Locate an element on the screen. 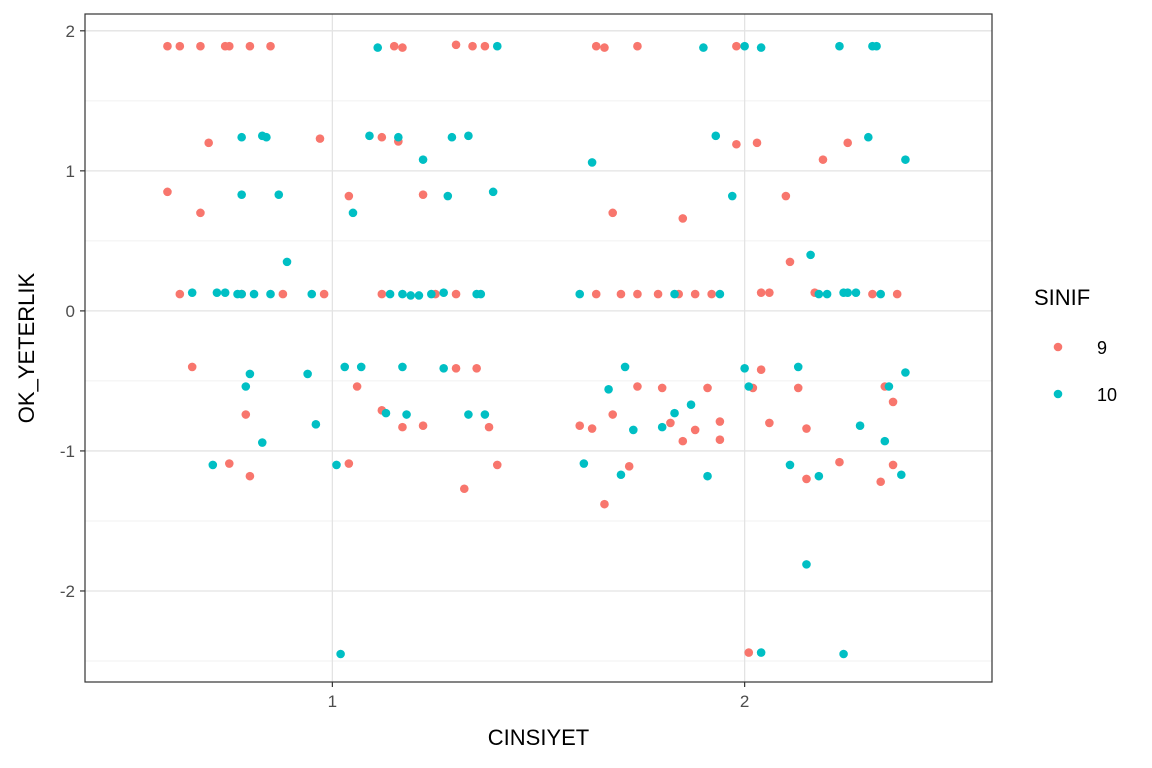  y-tick-label: 1 is located at coordinates (70, 171).